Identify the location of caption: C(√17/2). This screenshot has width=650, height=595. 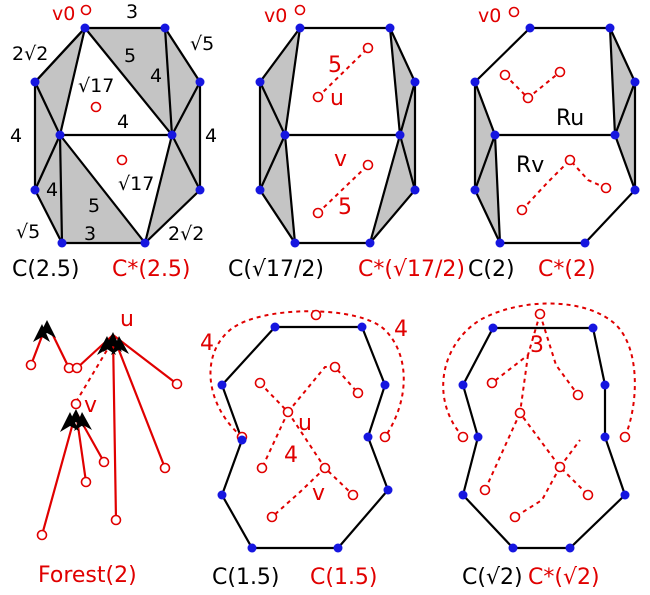
(276, 269).